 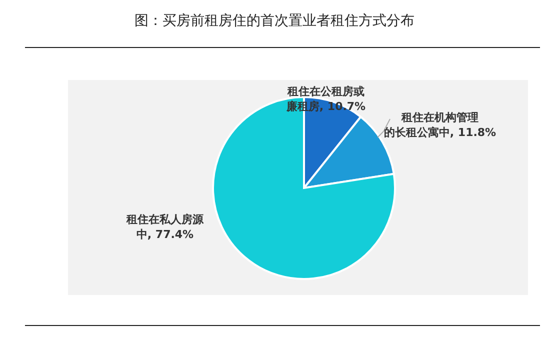 What do you see at coordinates (165, 227) in the screenshot?
I see `slice-label: 租住在私人房源中, 77.4%` at bounding box center [165, 227].